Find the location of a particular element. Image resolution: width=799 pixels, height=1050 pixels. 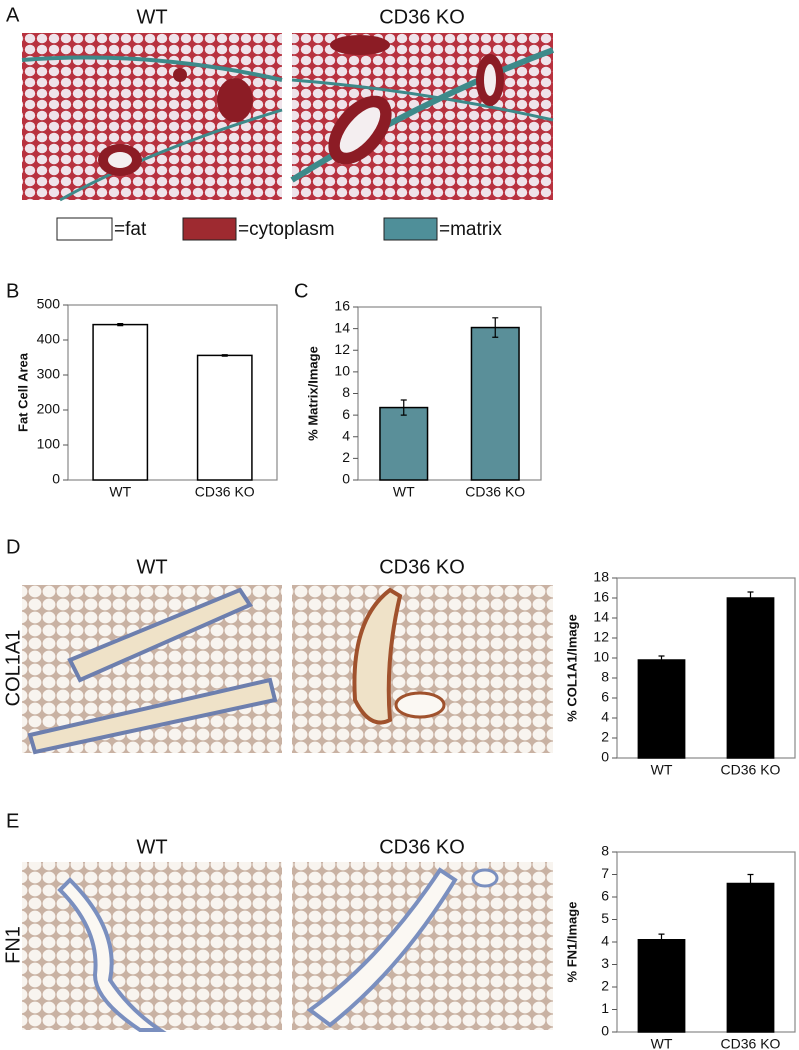

legend-label: =matrix is located at coordinates (470, 229).